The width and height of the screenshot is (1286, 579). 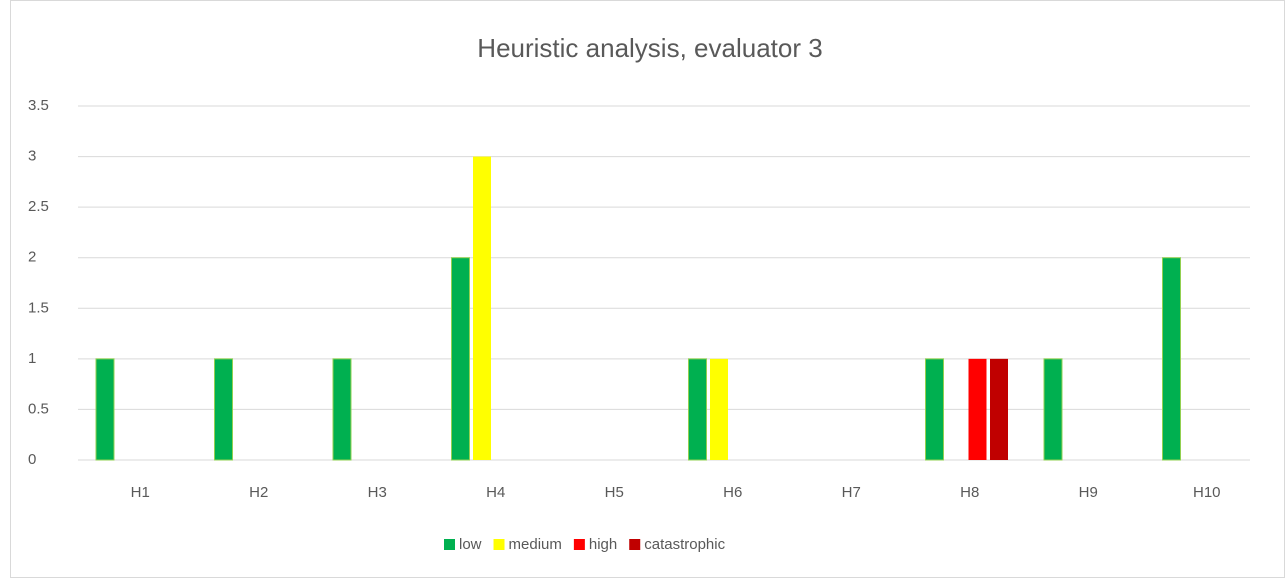 I want to click on x-tick-label: H1, so click(x=140, y=492).